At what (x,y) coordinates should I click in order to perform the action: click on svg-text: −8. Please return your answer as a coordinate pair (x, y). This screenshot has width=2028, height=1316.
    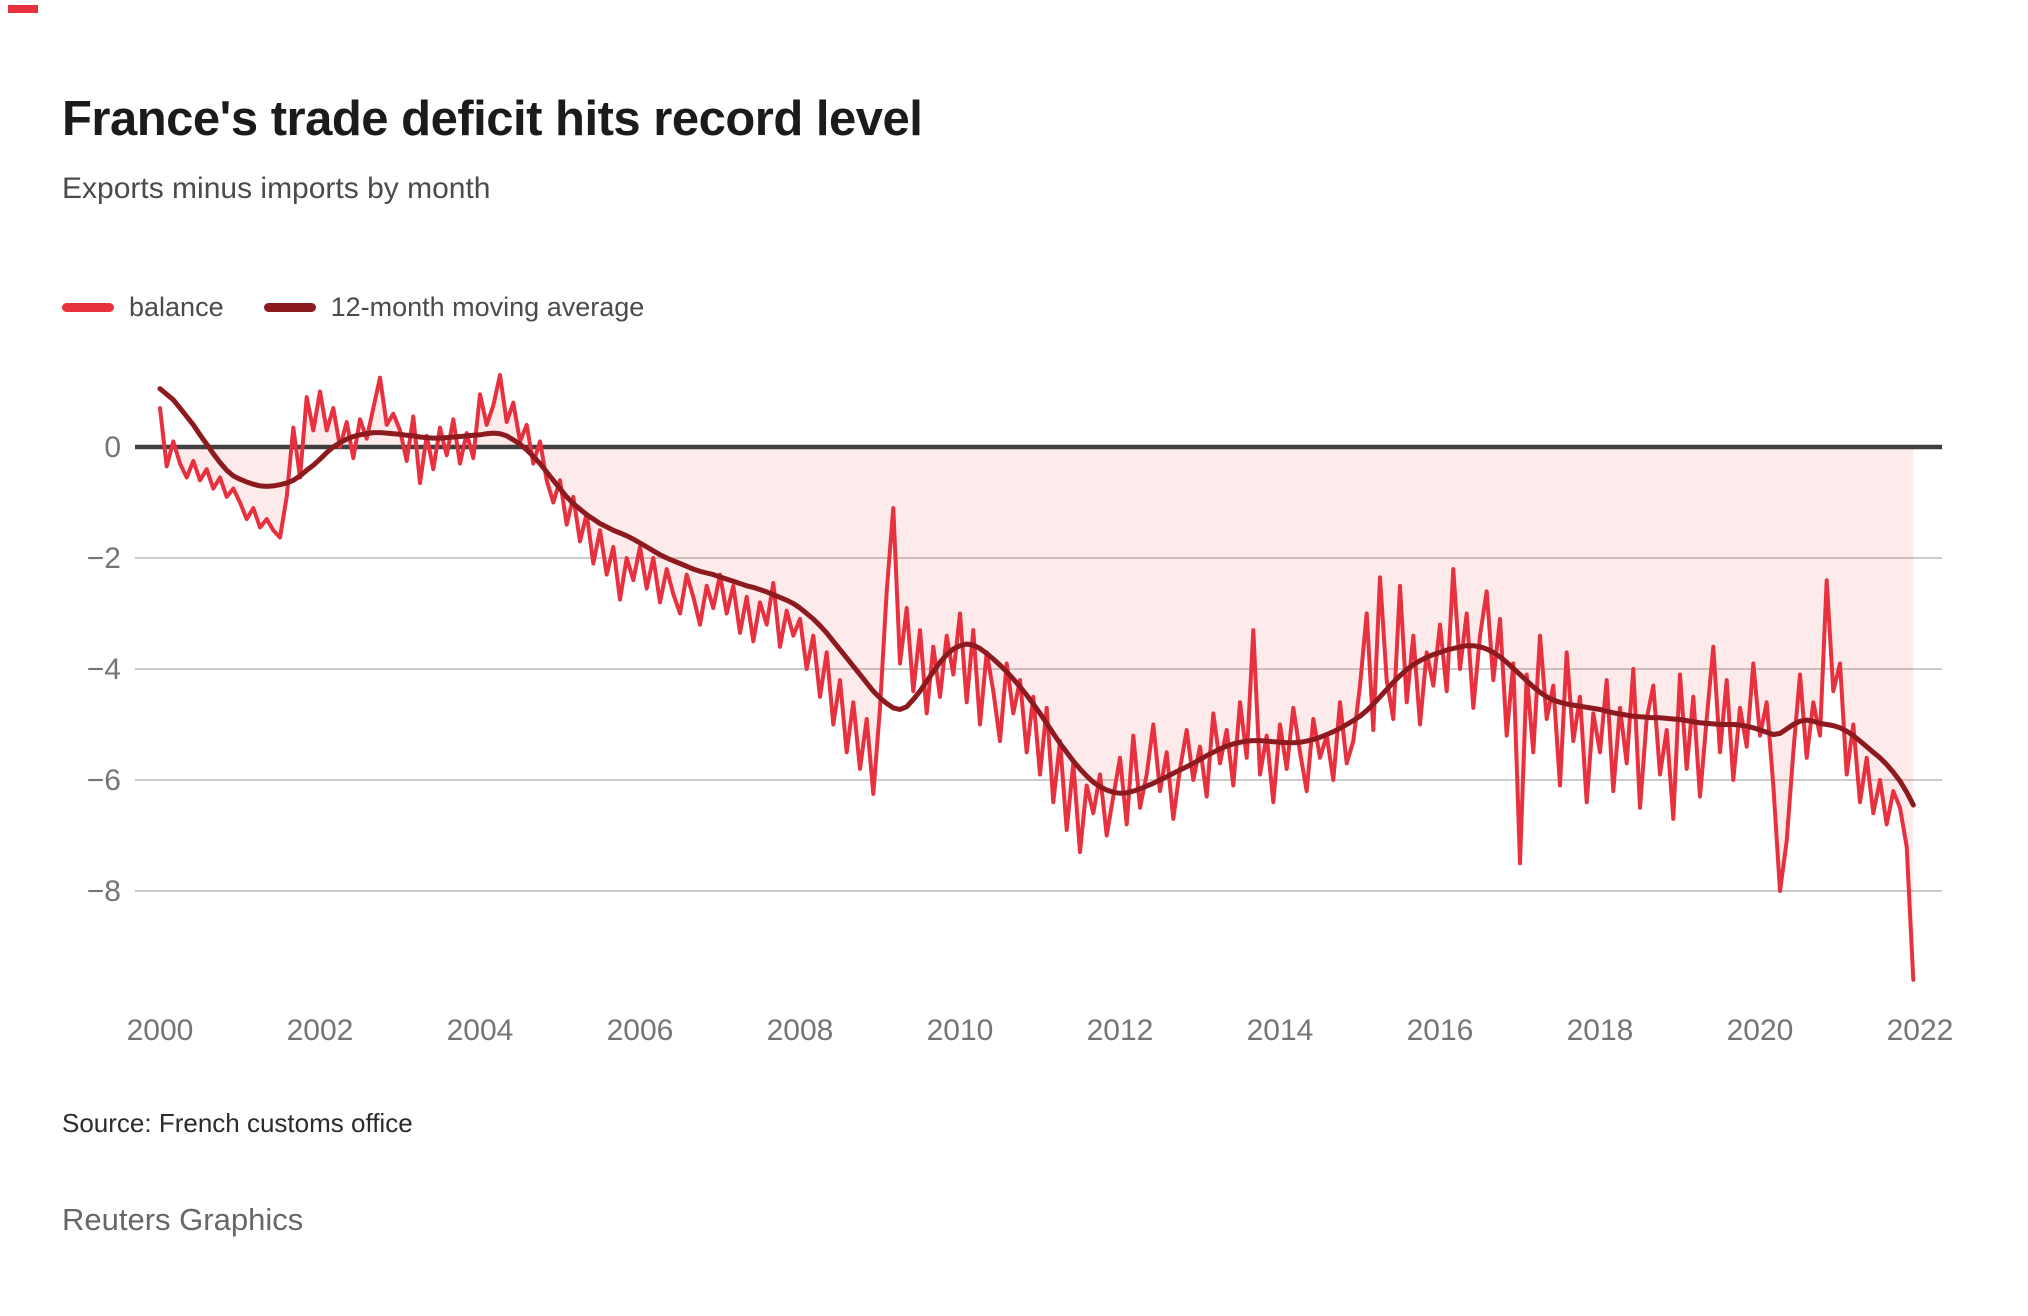
    Looking at the image, I should click on (104, 891).